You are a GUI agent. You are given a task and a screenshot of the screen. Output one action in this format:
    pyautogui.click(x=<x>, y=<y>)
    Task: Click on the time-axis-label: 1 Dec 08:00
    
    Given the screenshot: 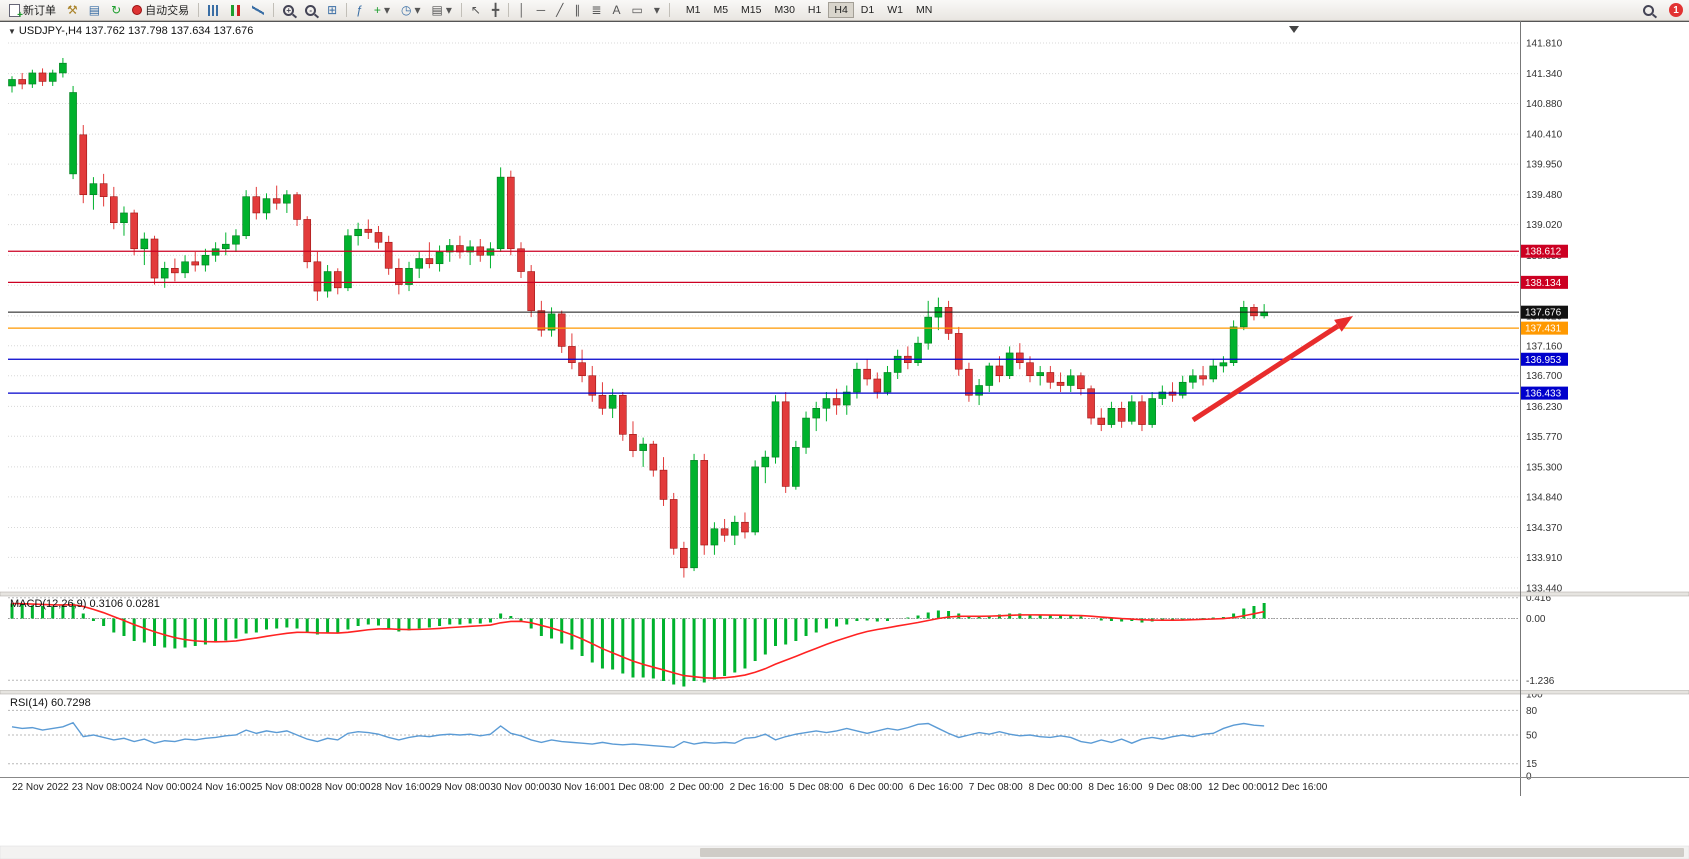 What is the action you would take?
    pyautogui.click(x=637, y=787)
    